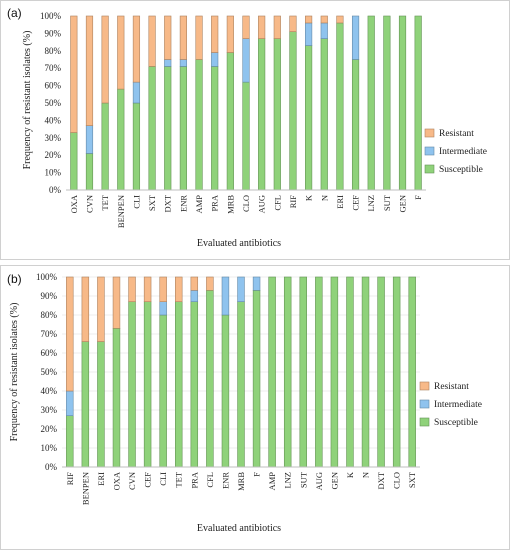 This screenshot has height=550, width=510. Describe the element at coordinates (455, 151) in the screenshot. I see `panel-a-legend: Resistant Intermediate Susceptible` at that location.